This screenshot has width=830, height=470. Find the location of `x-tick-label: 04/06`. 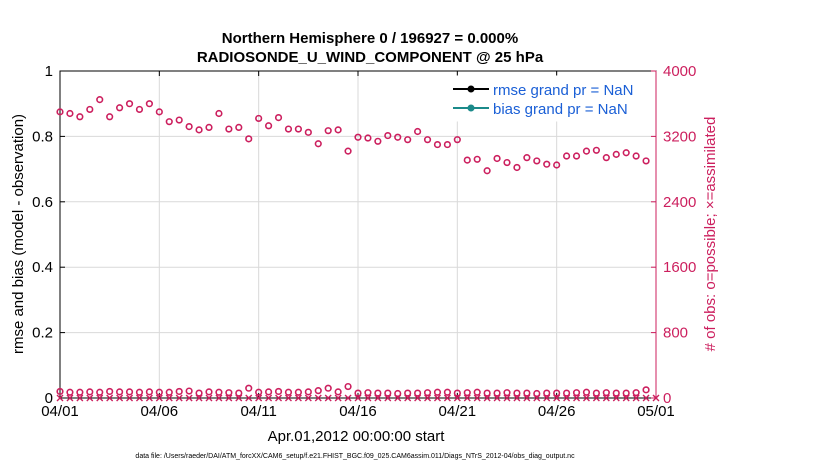

x-tick-label: 04/06 is located at coordinates (160, 411).